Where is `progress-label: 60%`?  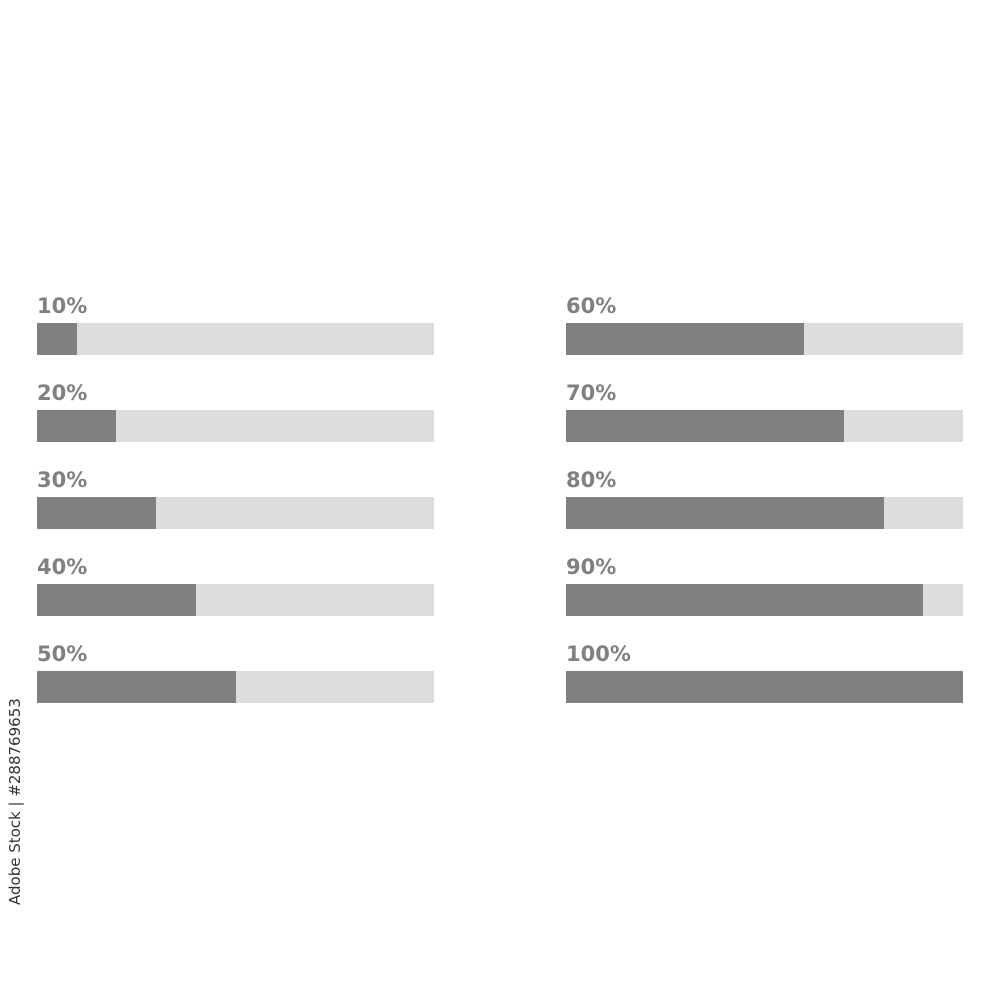
progress-label: 60% is located at coordinates (591, 306).